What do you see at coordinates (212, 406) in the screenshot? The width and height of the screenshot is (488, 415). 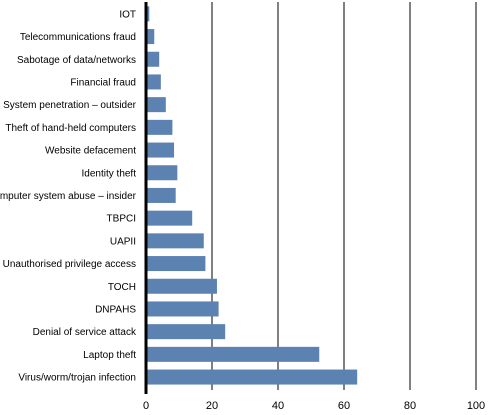 I see `x-tick-label: 20` at bounding box center [212, 406].